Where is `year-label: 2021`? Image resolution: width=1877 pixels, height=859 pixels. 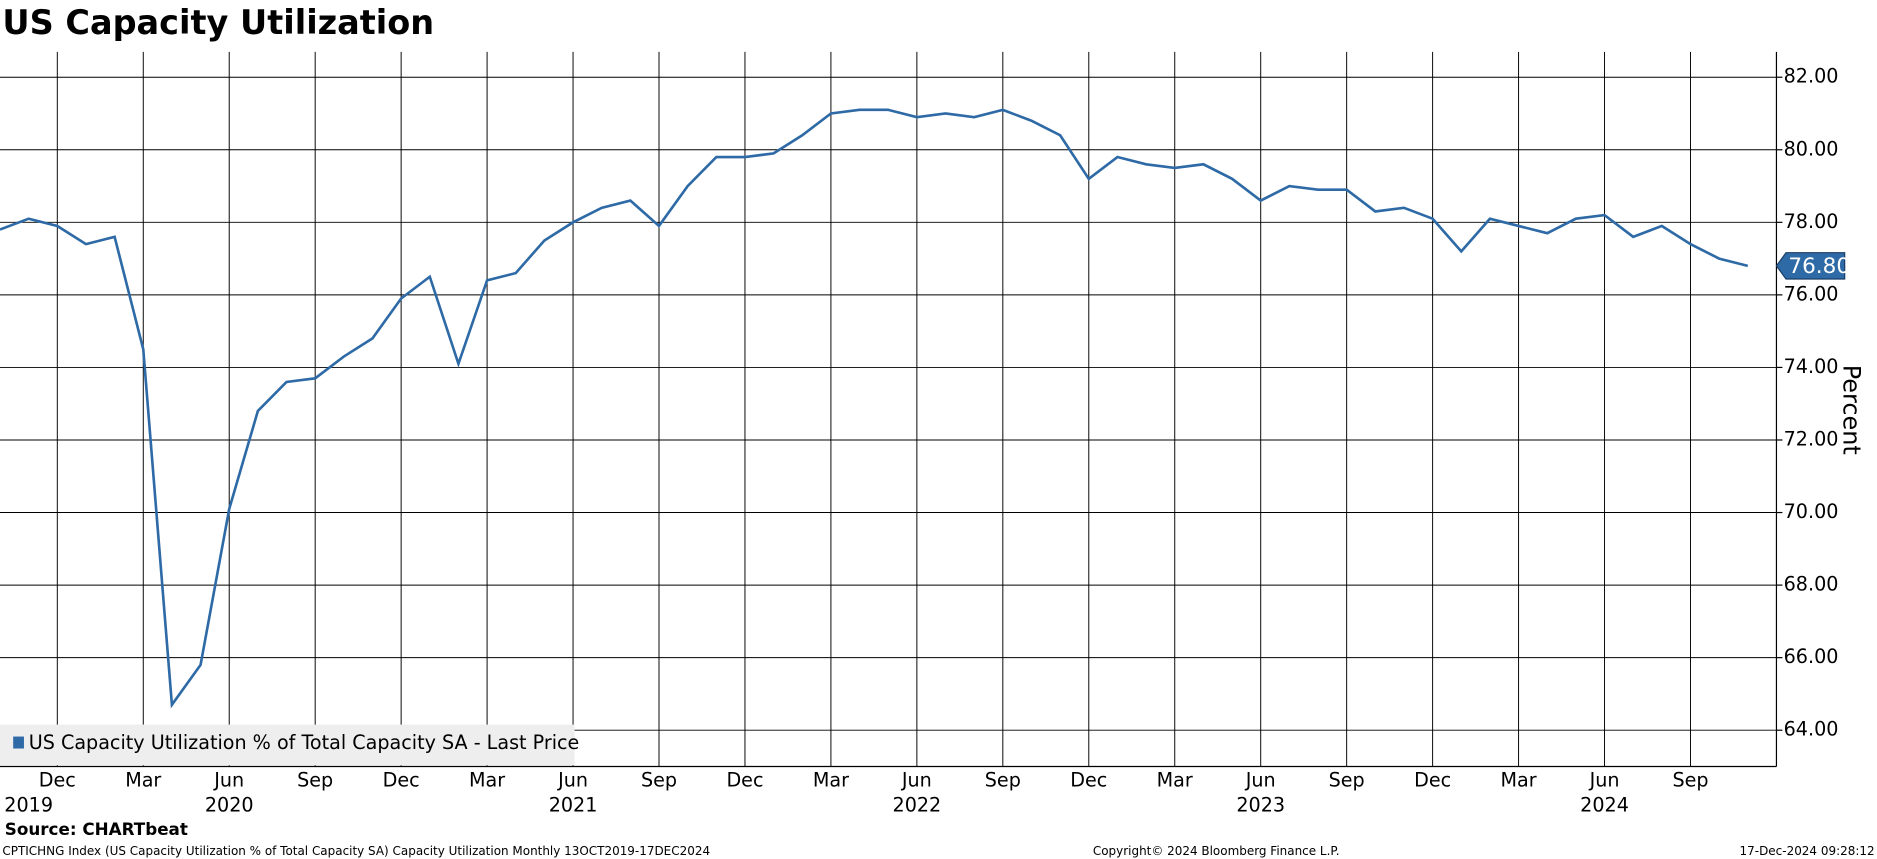
year-label: 2021 is located at coordinates (573, 804).